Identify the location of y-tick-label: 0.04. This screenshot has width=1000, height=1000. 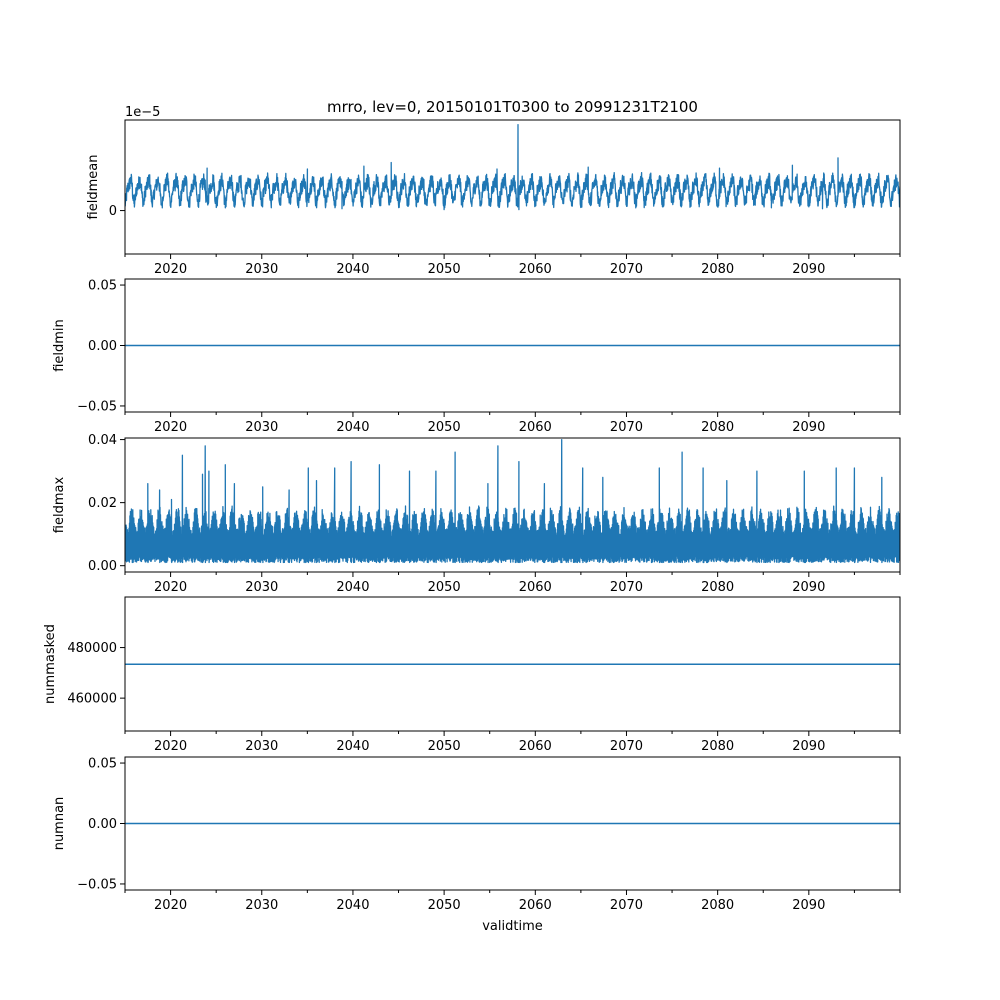
(102, 440).